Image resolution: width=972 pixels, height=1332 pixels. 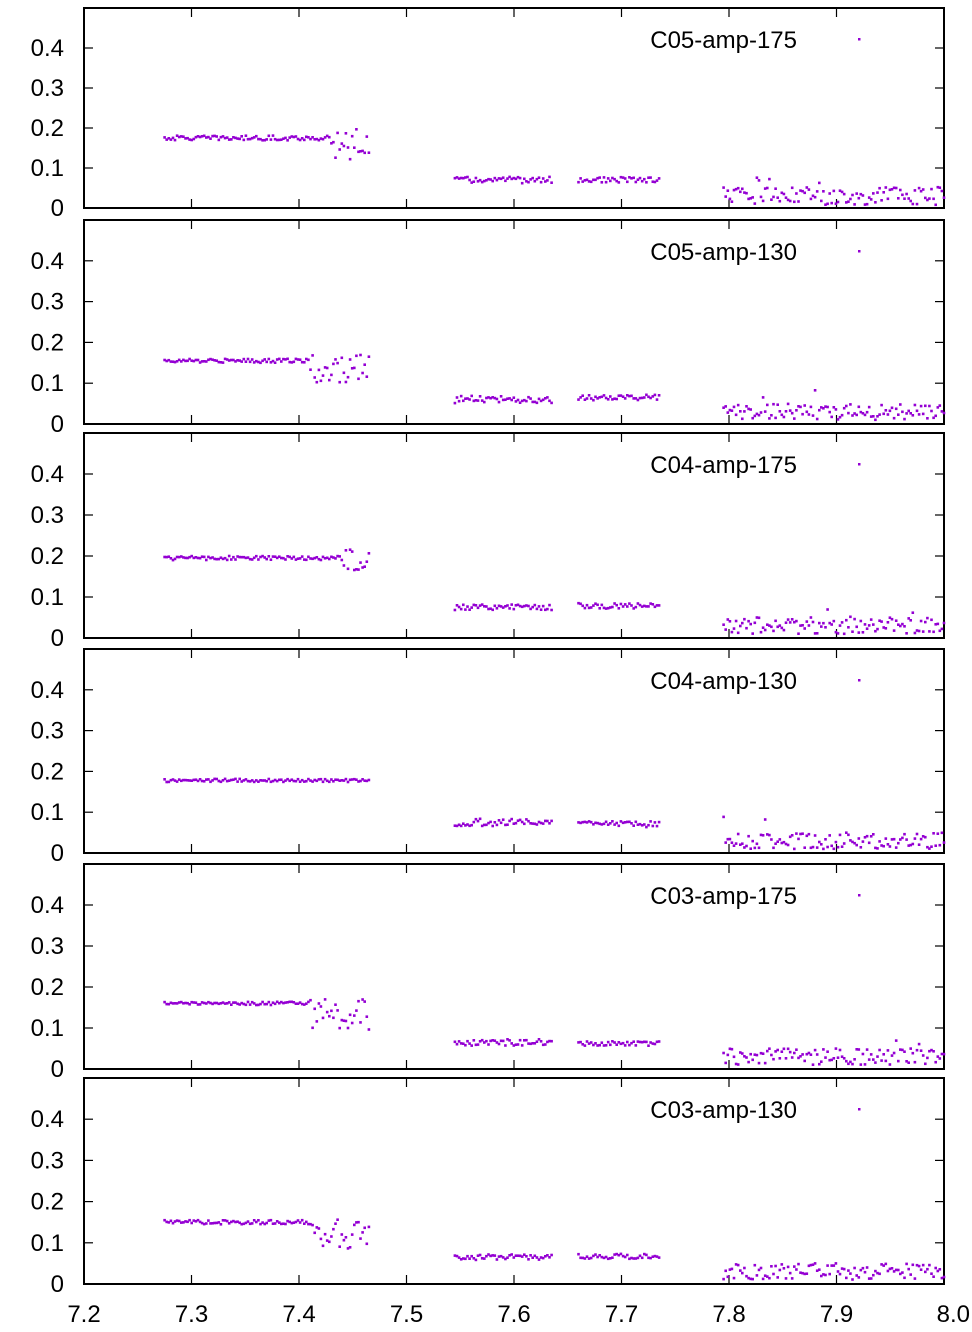 I want to click on y-tick-label: 0, so click(x=57, y=1284).